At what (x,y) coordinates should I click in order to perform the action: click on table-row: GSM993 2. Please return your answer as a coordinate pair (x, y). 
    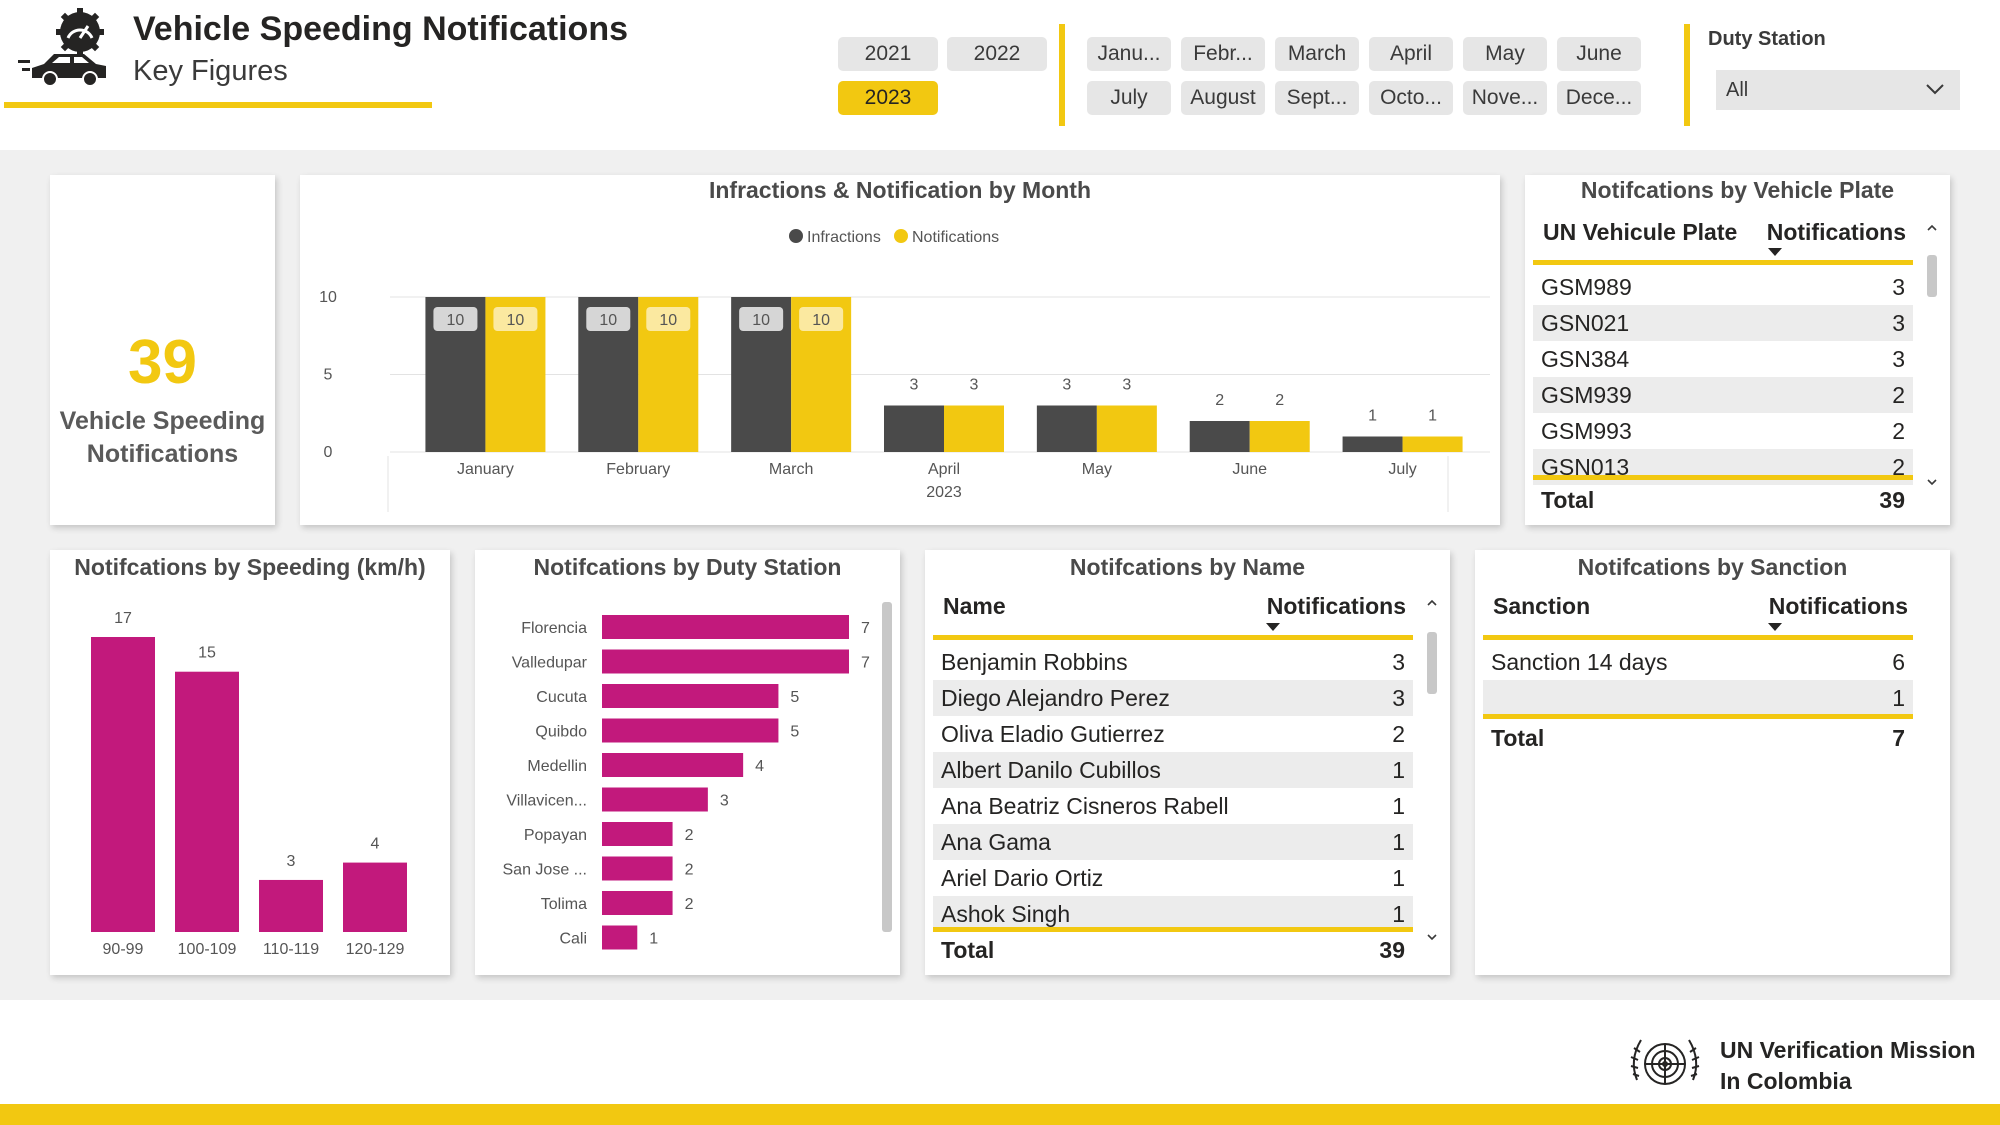
    Looking at the image, I should click on (1723, 431).